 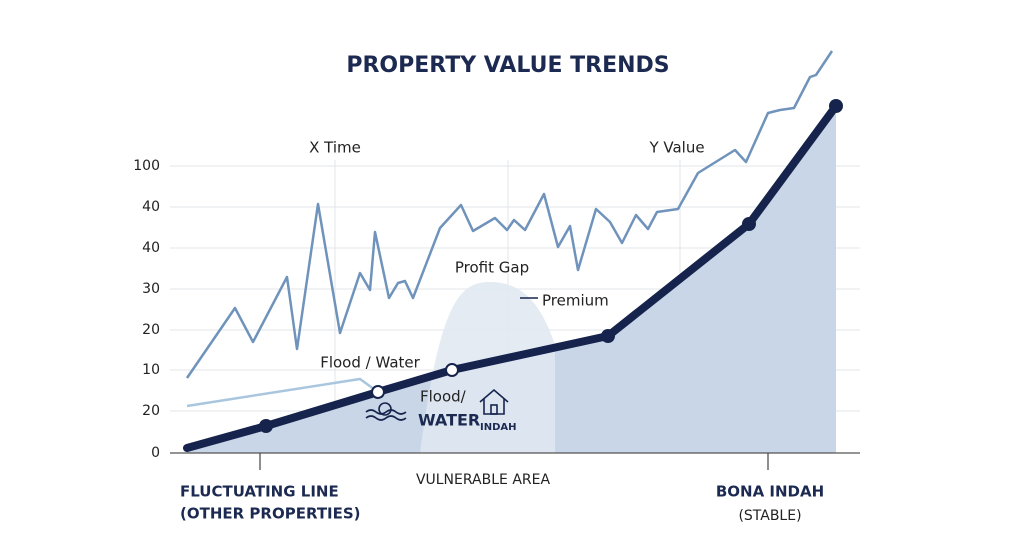 What do you see at coordinates (483, 480) in the screenshot?
I see `annotation: VULNERABLE AREA` at bounding box center [483, 480].